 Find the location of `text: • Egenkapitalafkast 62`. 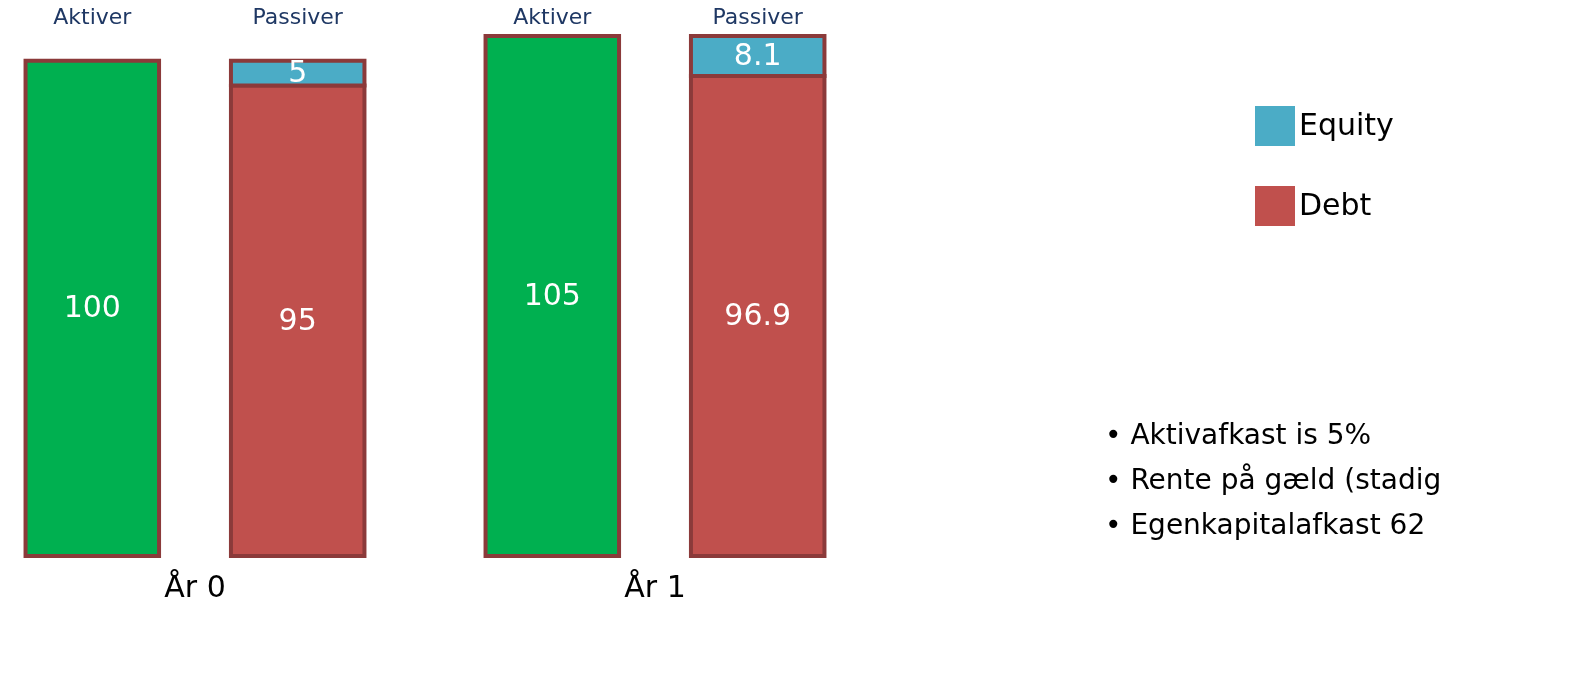

text: • Egenkapitalafkast 62 is located at coordinates (1265, 524).